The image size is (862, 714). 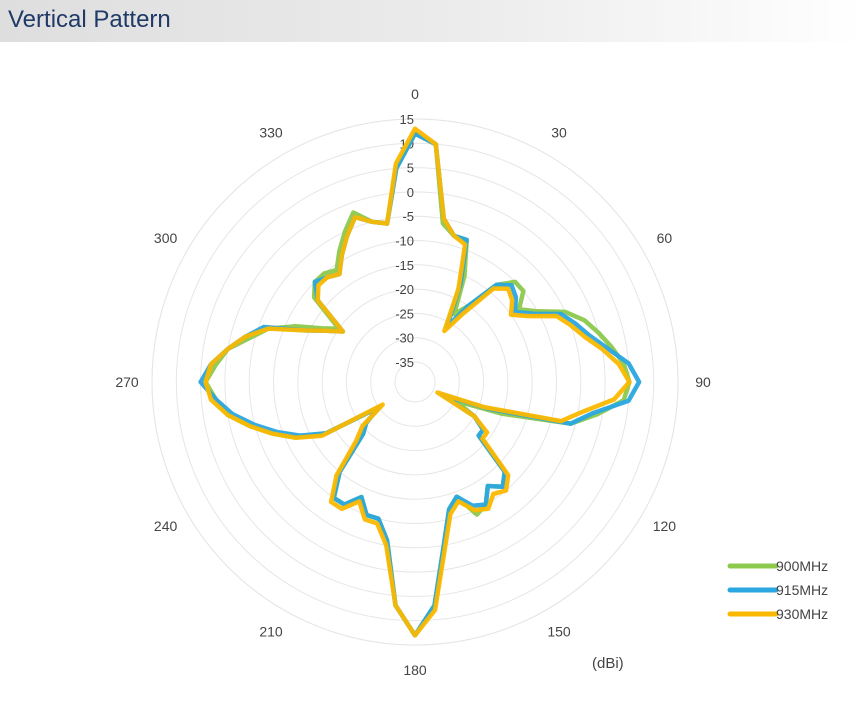 I want to click on r-tick-label: -5, so click(x=408, y=216).